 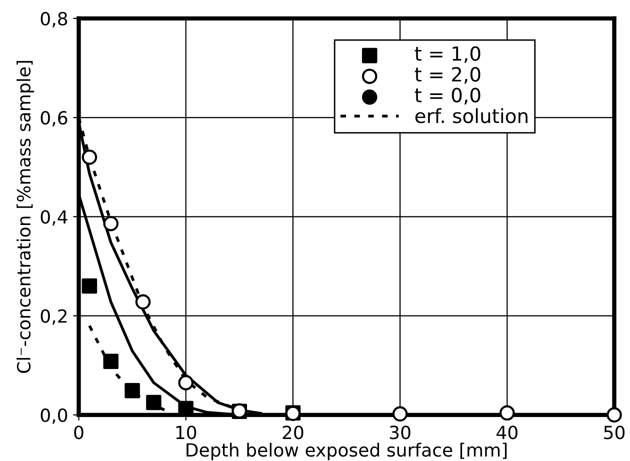 I want to click on x-tick-label: 30, so click(x=400, y=433).